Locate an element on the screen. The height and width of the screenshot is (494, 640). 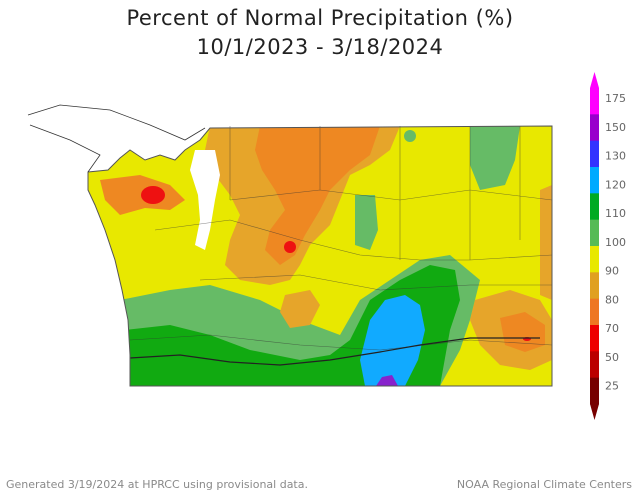
legend-tick-label: 150 is located at coordinates (615, 127).